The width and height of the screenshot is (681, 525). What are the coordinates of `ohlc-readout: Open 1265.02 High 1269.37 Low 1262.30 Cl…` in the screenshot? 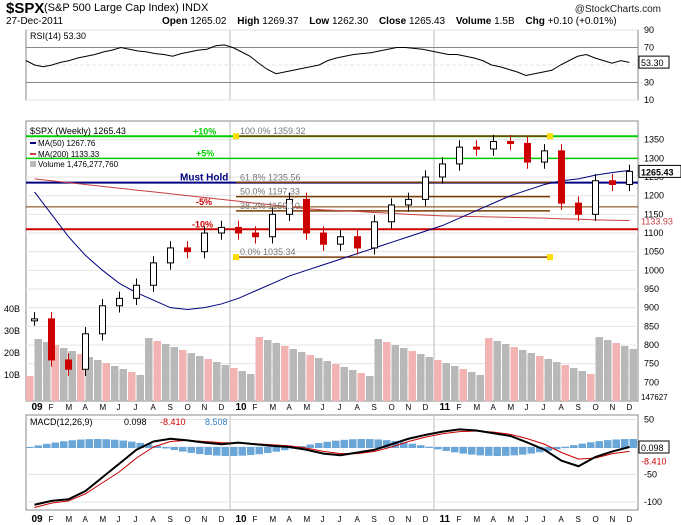 It's located at (389, 21).